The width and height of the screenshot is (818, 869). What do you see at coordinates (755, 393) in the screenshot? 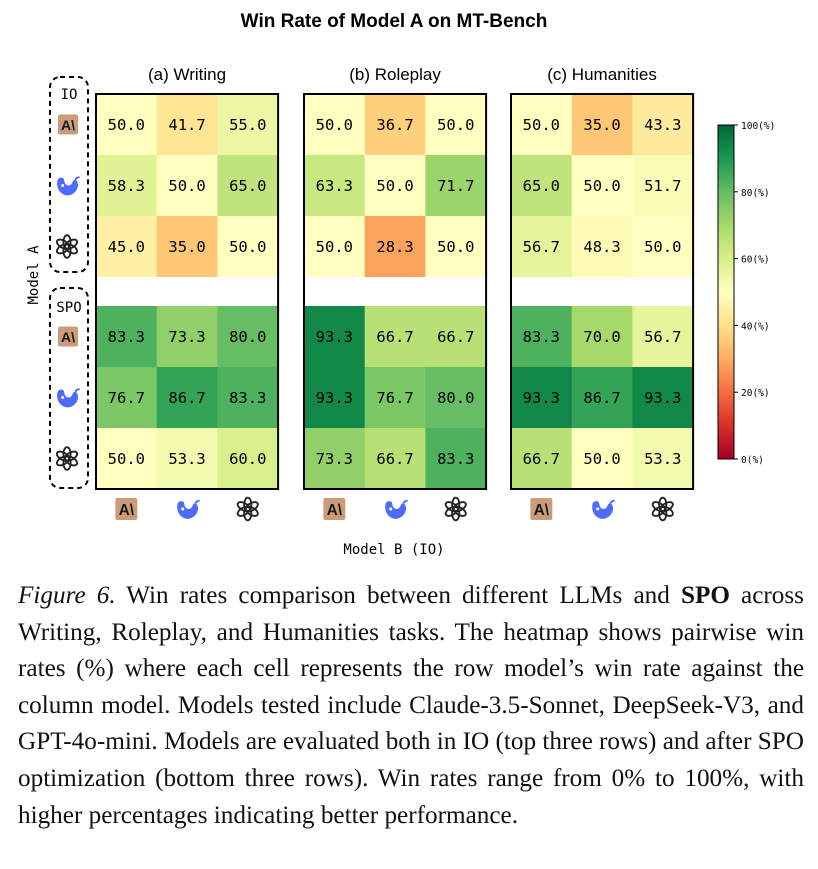
I see `colorbar-tick-label: 20(%)` at bounding box center [755, 393].